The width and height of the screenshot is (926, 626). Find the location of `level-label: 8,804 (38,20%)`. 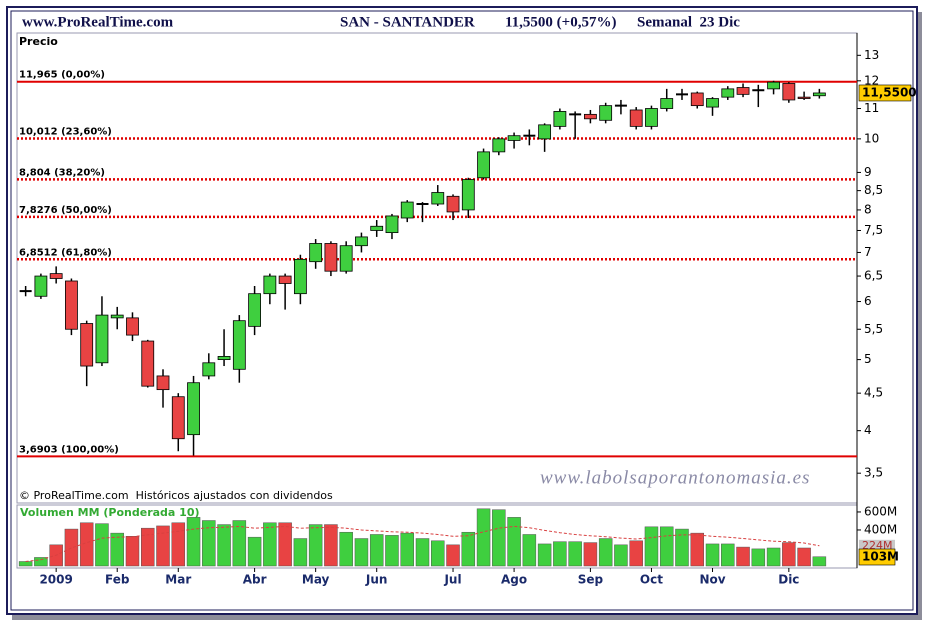

level-label: 8,804 (38,20%) is located at coordinates (62, 172).